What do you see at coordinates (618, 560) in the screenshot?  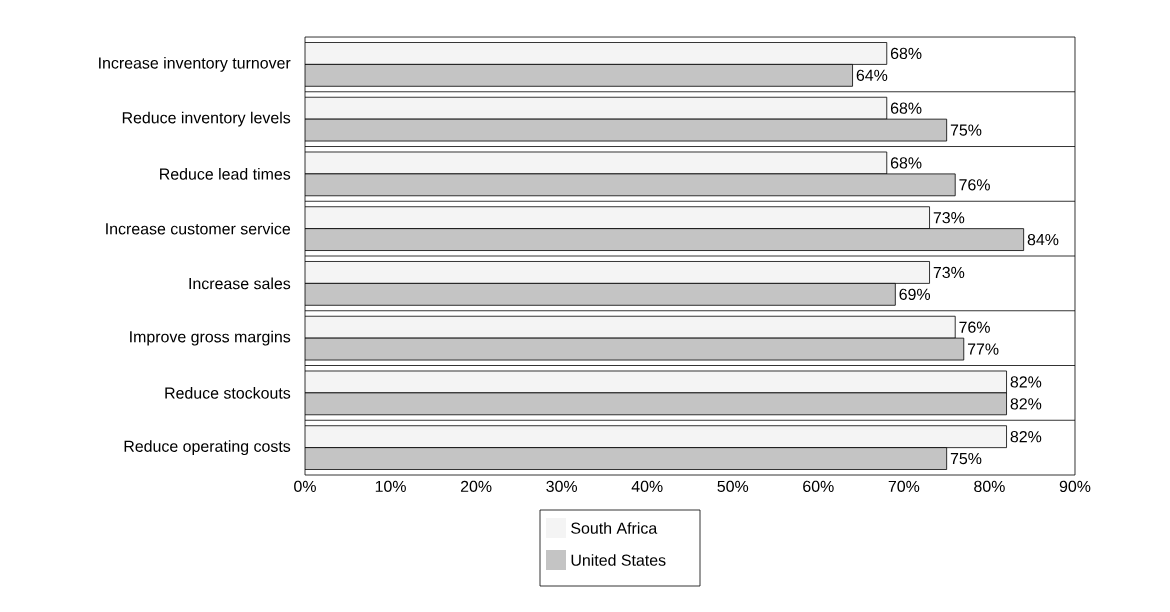 I see `legend-label: United States` at bounding box center [618, 560].